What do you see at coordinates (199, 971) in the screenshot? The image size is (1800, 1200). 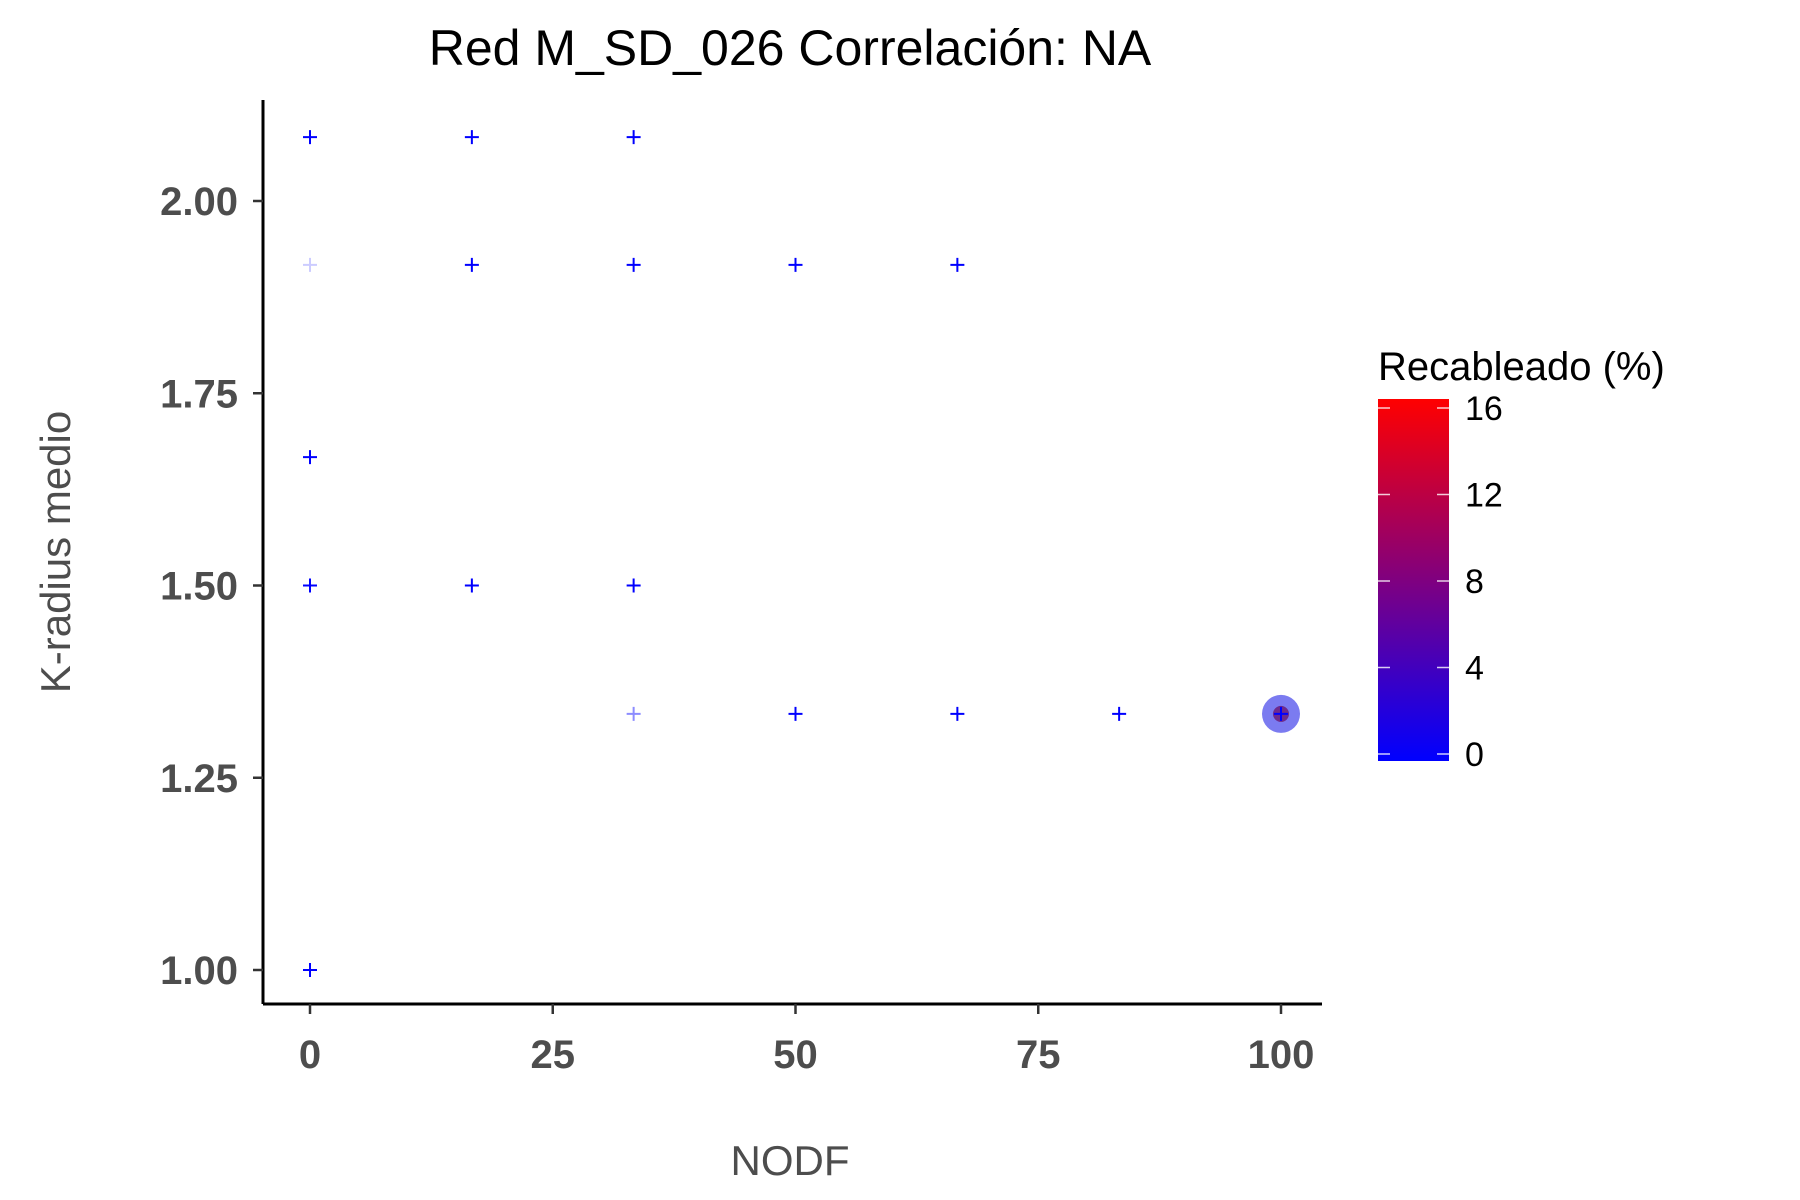 I see `y-tick-label: 1.00` at bounding box center [199, 971].